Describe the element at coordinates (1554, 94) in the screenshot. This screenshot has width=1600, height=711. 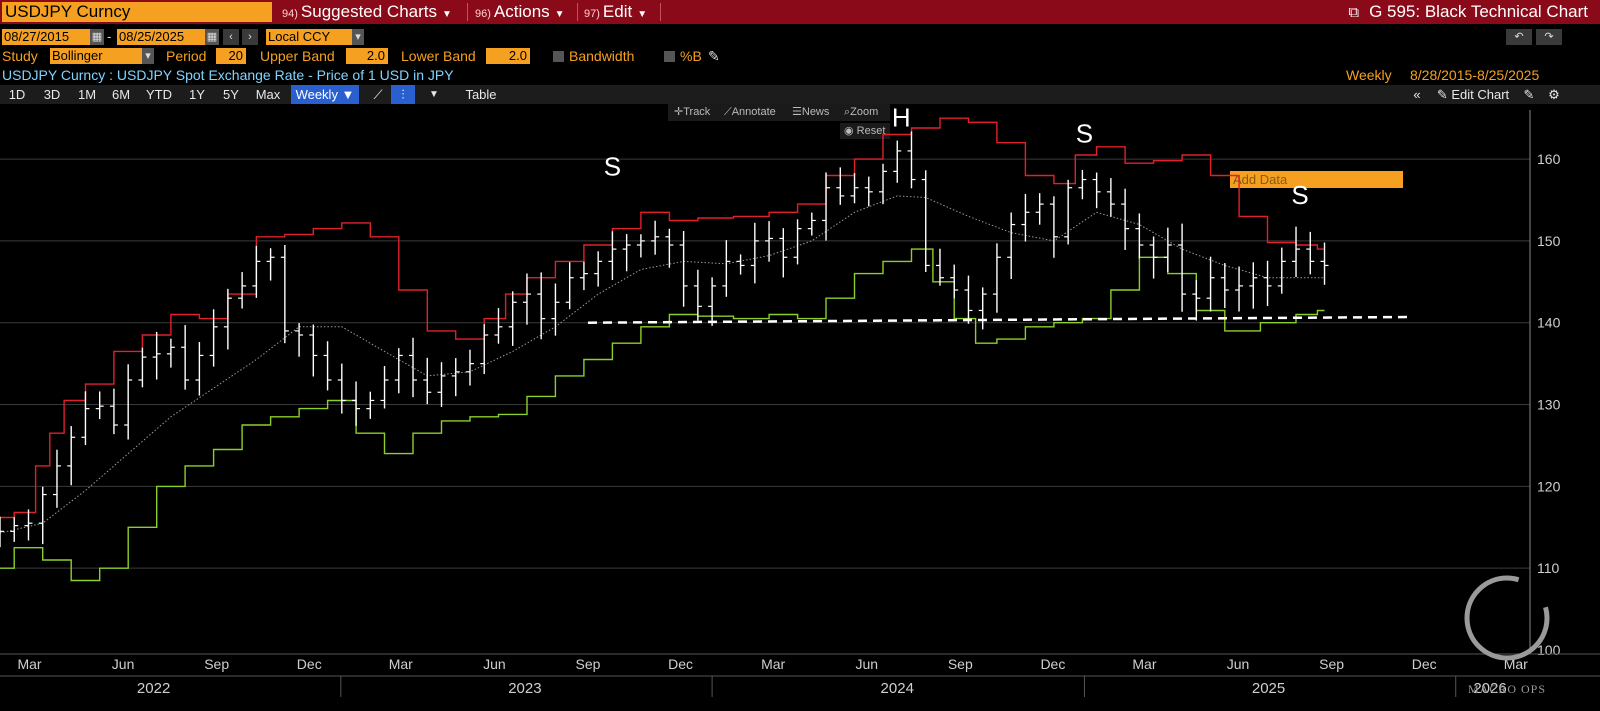
I see `gear-icon: ⚙` at that location.